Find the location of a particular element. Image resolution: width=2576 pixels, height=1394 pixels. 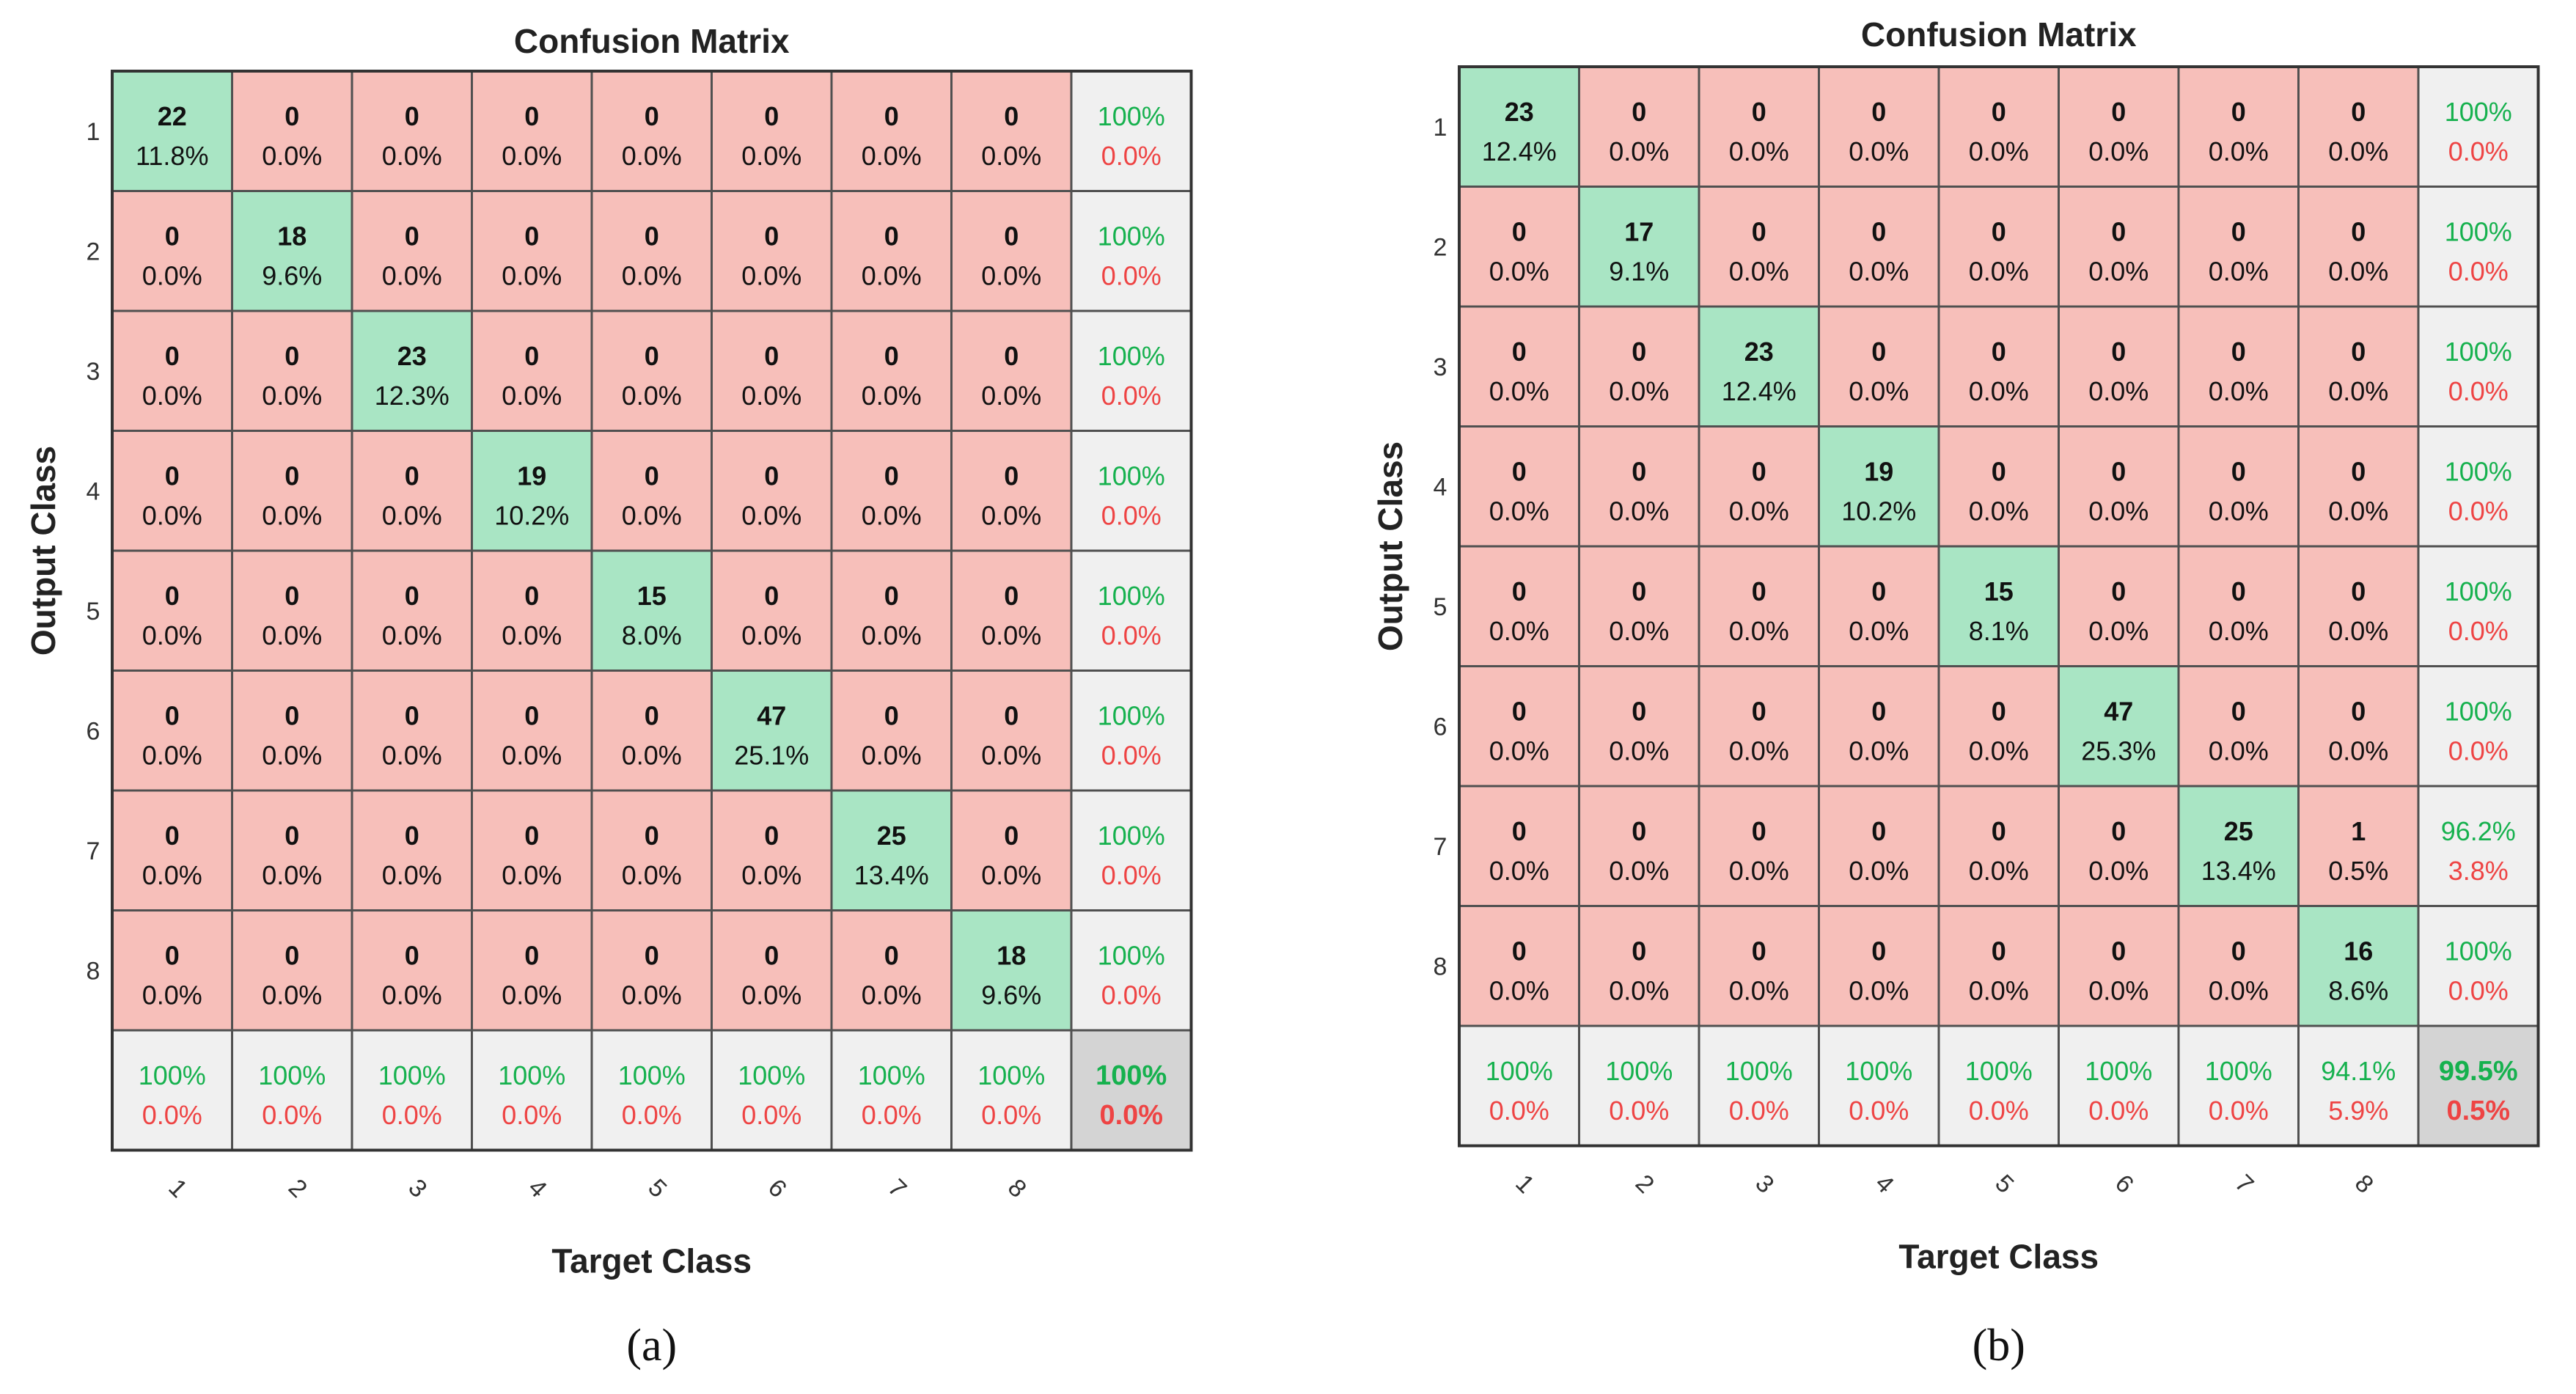

row-tick-label: 6 is located at coordinates (94, 731).